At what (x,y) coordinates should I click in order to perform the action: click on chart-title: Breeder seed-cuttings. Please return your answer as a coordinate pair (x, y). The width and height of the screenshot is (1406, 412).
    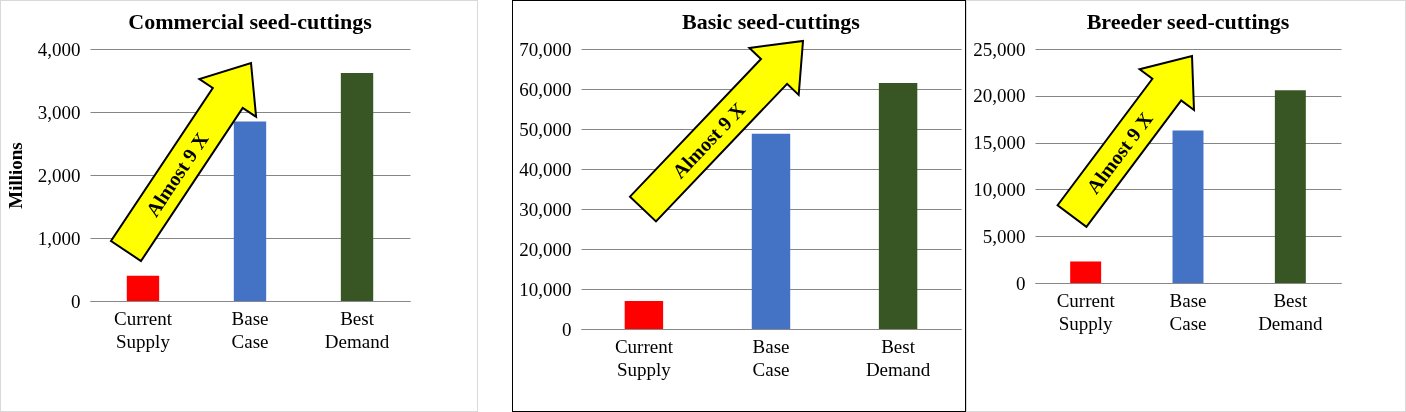
    Looking at the image, I should click on (1188, 21).